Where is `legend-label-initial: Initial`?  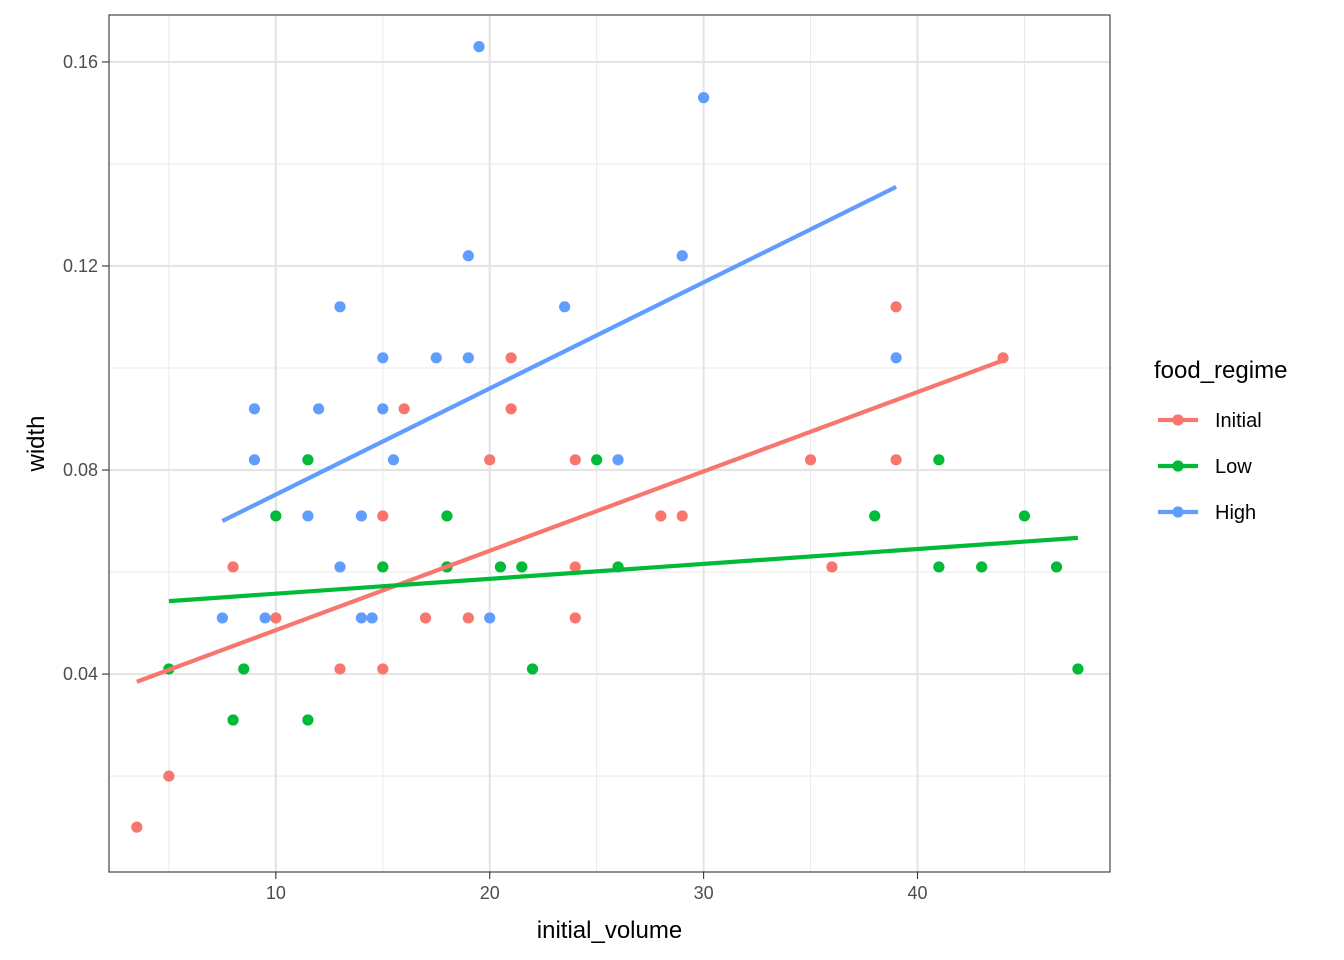
legend-label-initial: Initial is located at coordinates (1238, 421).